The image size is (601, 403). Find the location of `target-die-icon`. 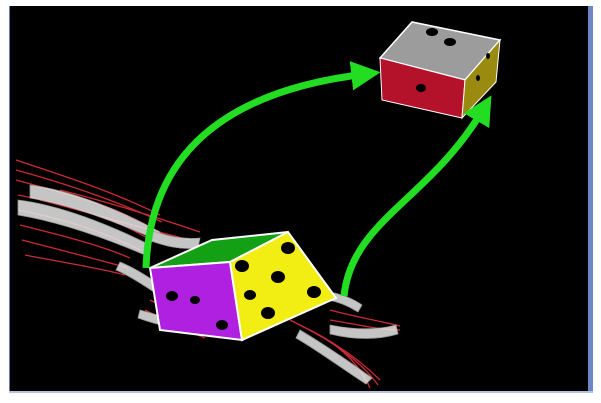

target-die-icon is located at coordinates (440, 70).